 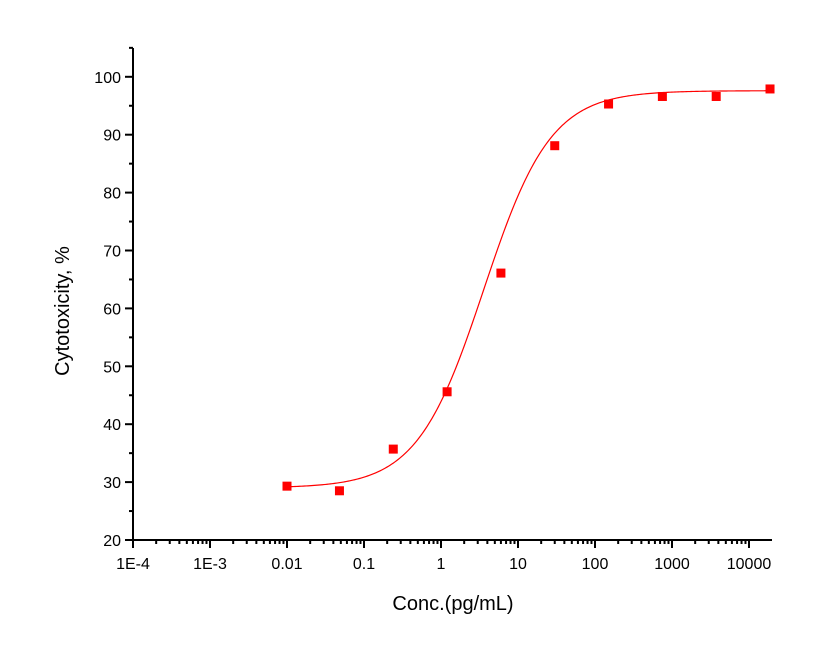 What do you see at coordinates (518, 564) in the screenshot?
I see `x-tick-label: 10` at bounding box center [518, 564].